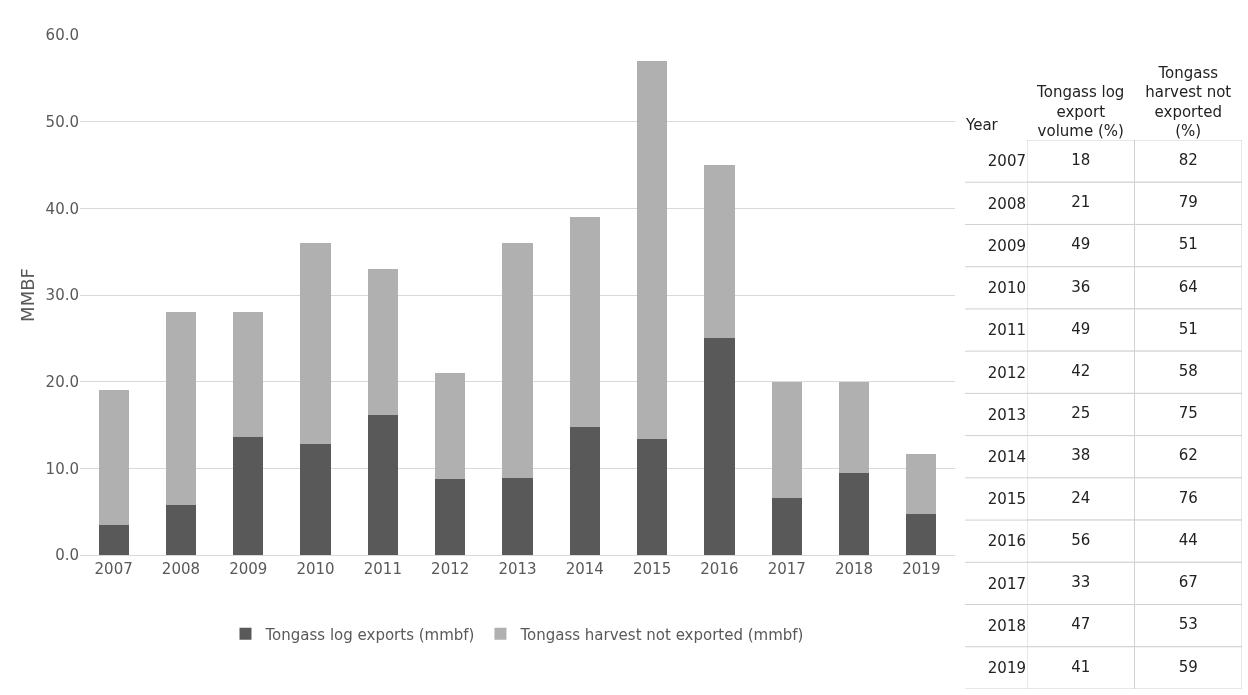 The image size is (1248, 695). I want to click on x-tick-label: Tongass harvest not exported (%), so click(1188, 101).